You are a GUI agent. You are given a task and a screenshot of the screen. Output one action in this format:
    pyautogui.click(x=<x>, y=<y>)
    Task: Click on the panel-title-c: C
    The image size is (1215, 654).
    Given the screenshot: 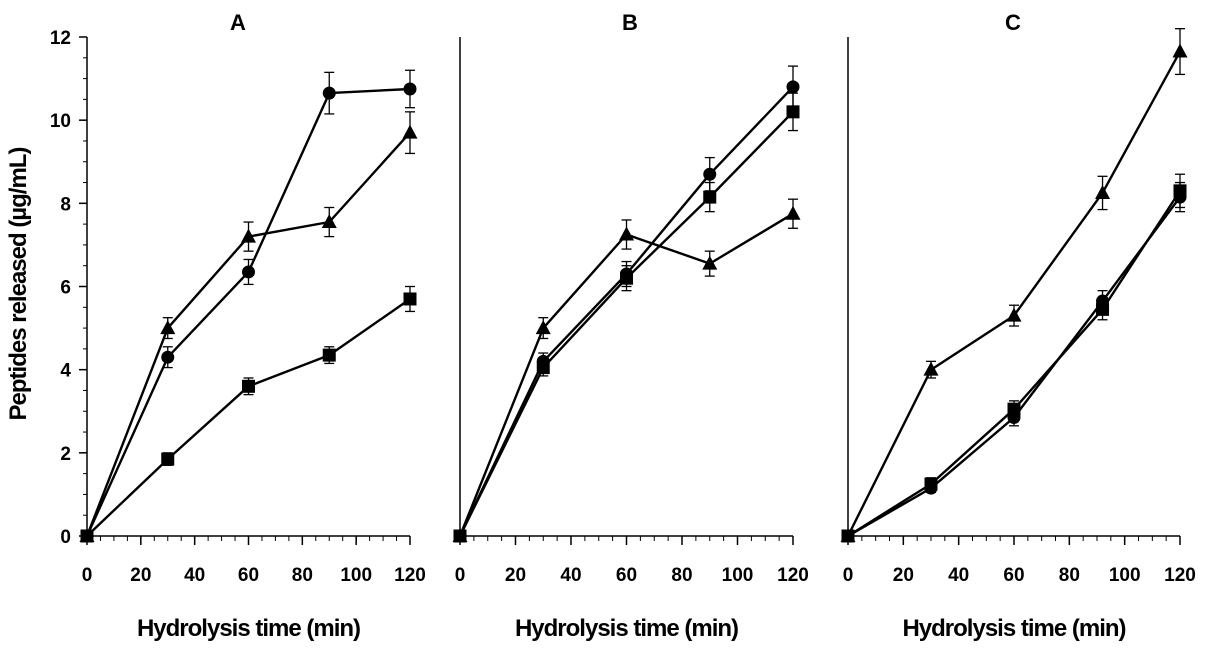 What is the action you would take?
    pyautogui.click(x=1013, y=22)
    